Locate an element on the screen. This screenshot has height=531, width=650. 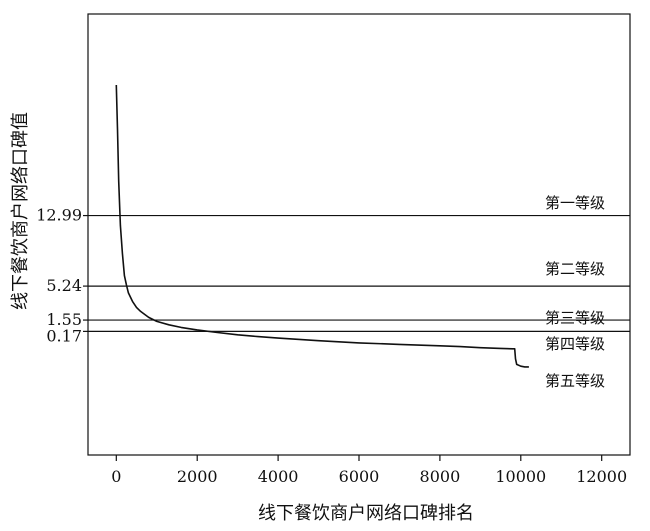
band-label: 第四等级 is located at coordinates (575, 344).